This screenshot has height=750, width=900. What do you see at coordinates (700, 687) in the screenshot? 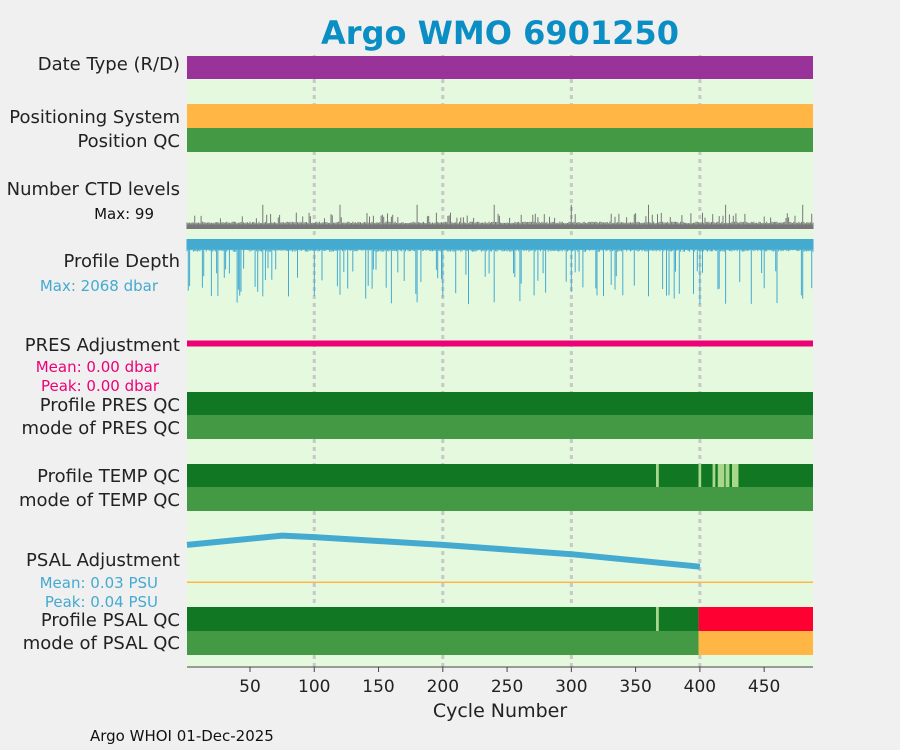
I see `x-tick-label-400: 400` at bounding box center [700, 687].